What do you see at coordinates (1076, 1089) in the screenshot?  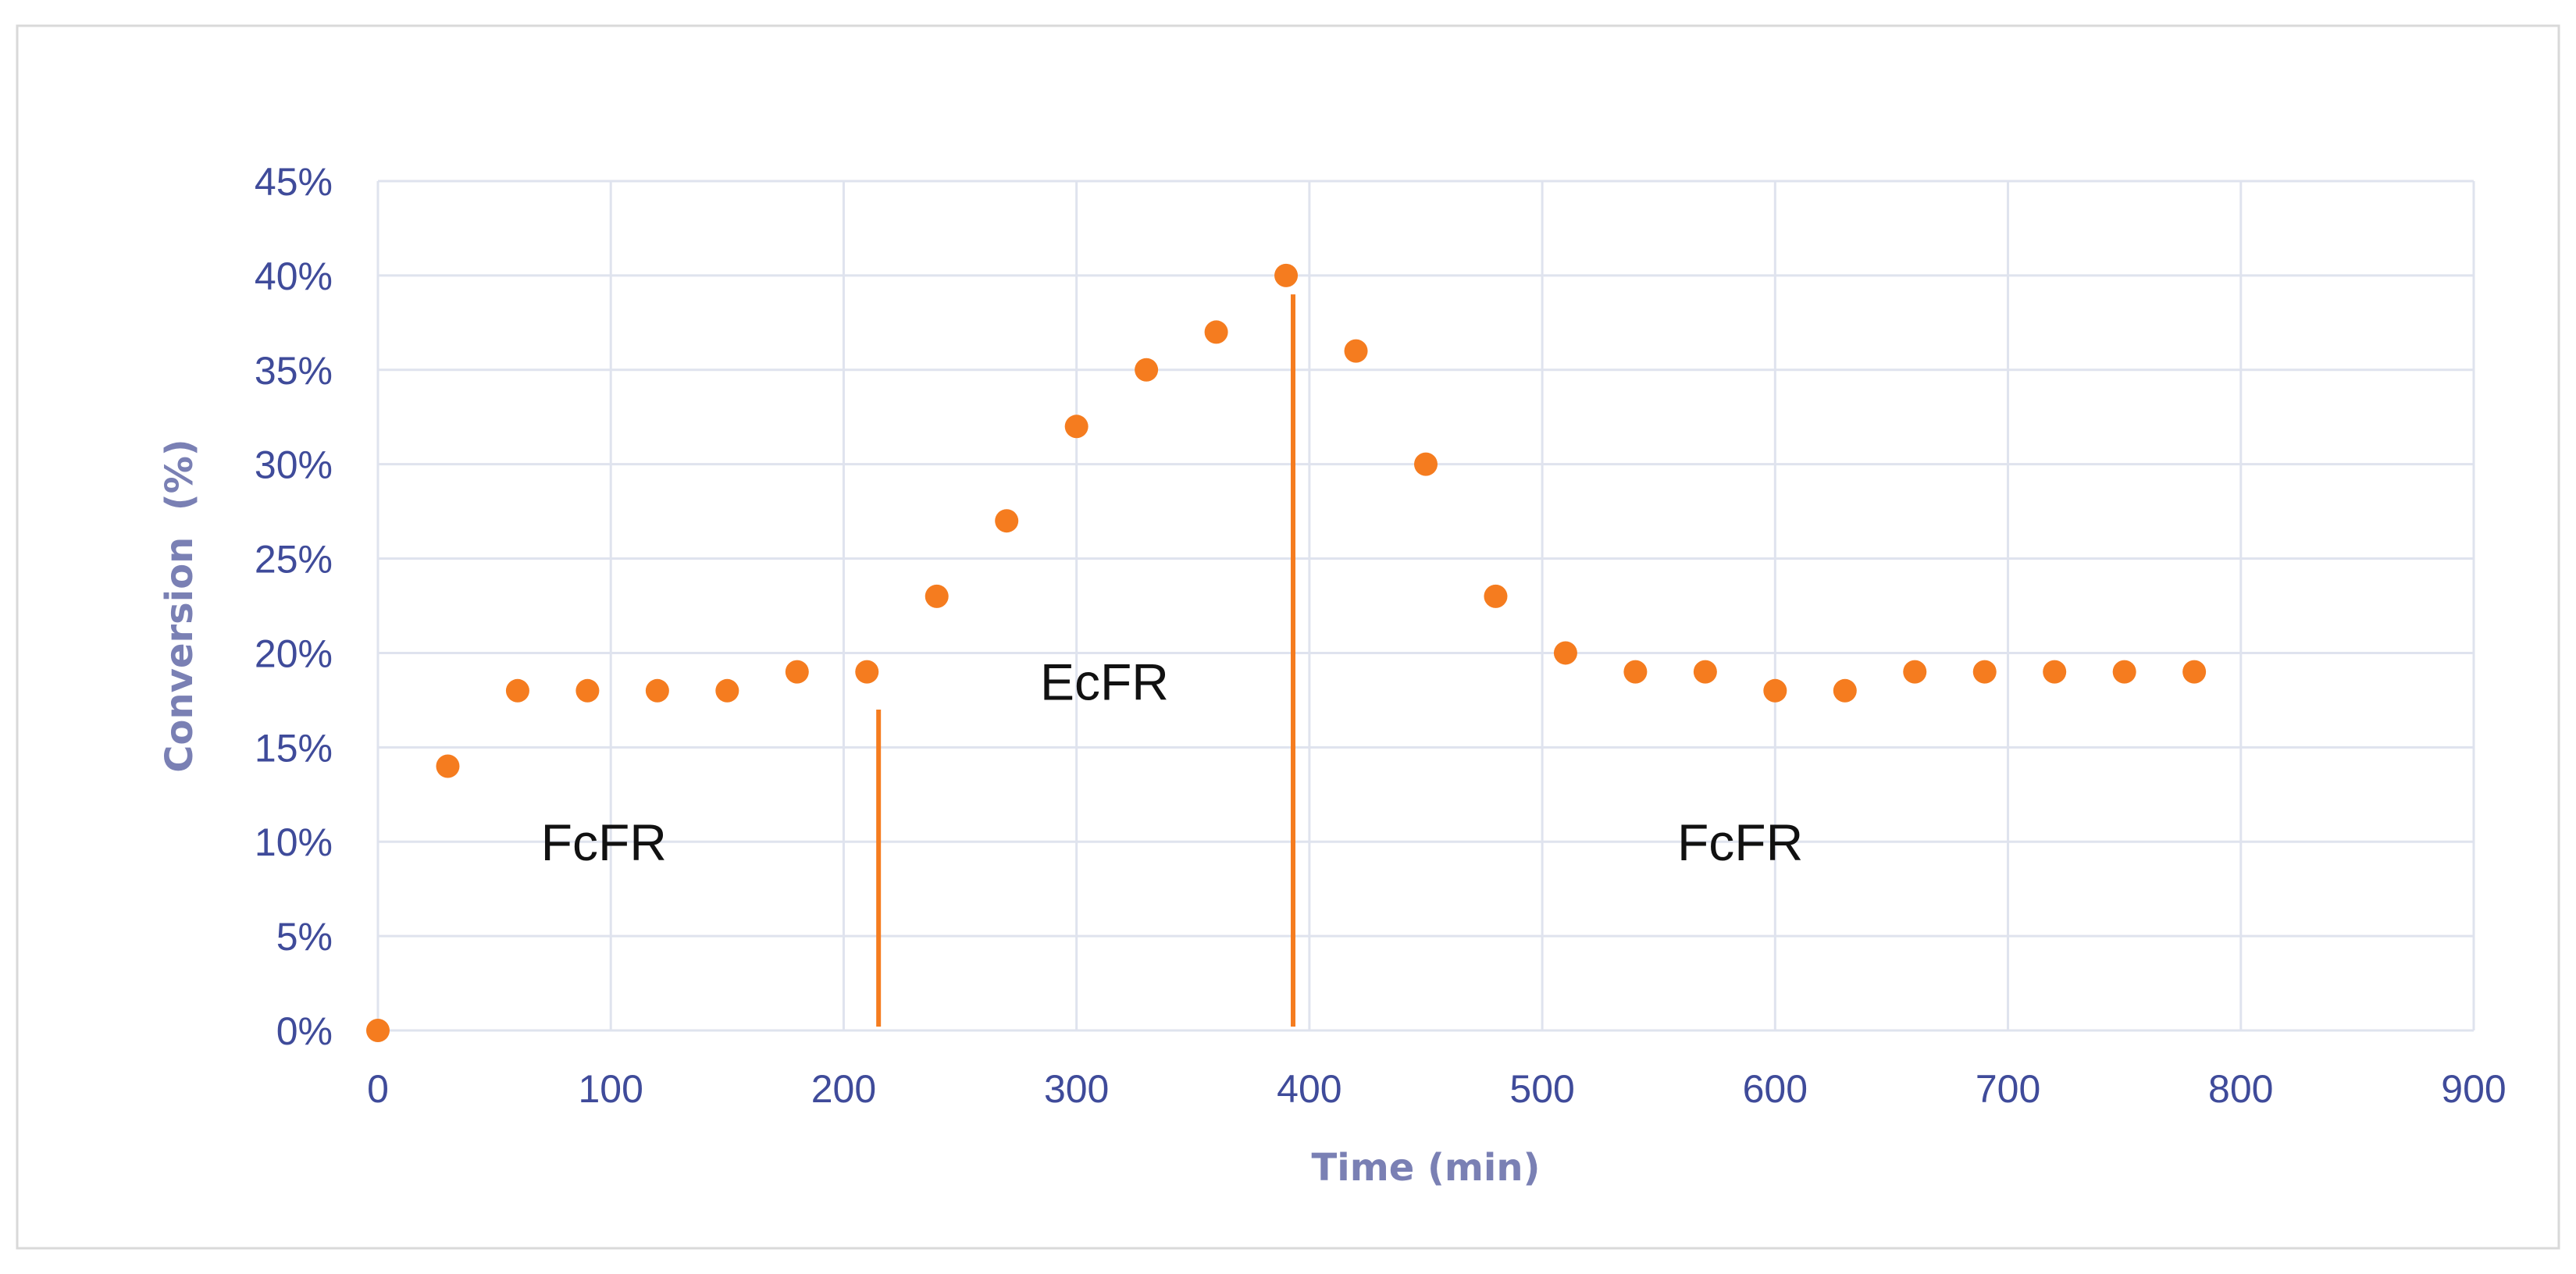 I see `x-tick-label: 300` at bounding box center [1076, 1089].